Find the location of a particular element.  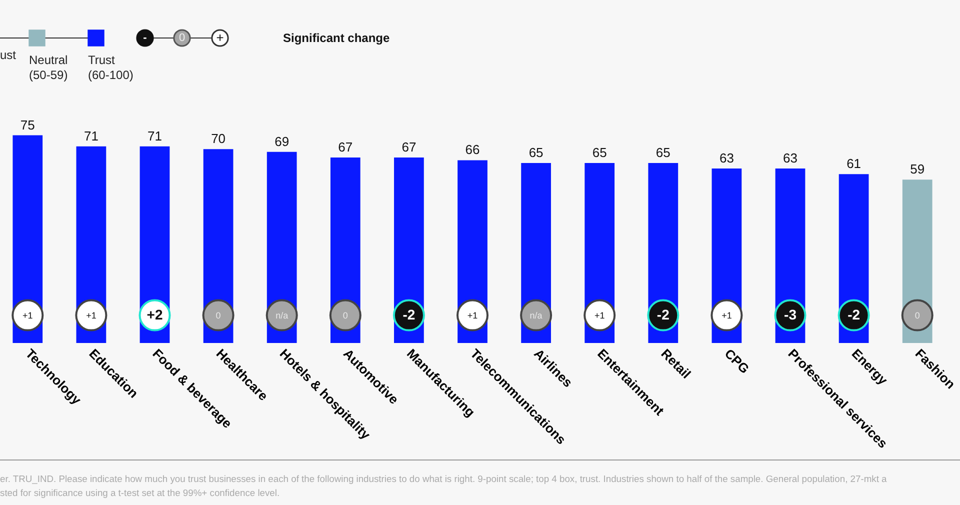

annotation: -3 is located at coordinates (790, 314).